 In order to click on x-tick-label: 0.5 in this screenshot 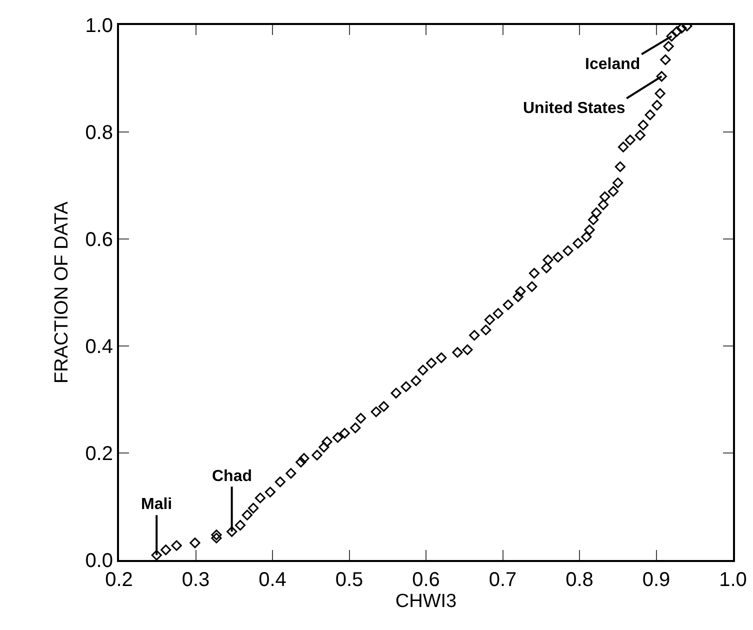, I will do `click(349, 580)`.